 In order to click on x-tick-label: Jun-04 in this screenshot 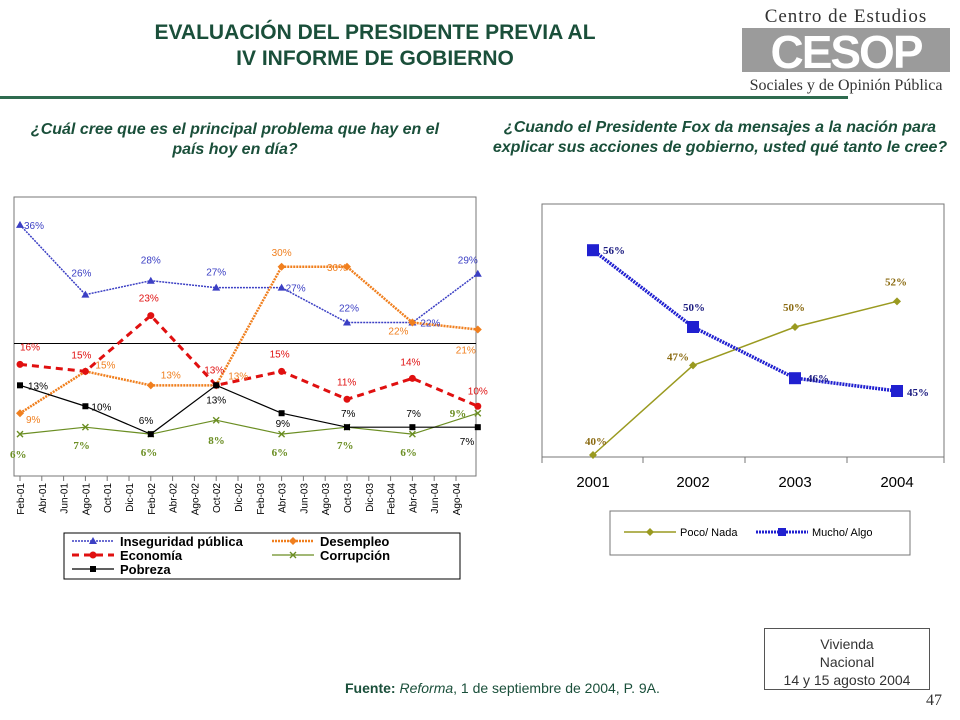, I will do `click(435, 498)`.